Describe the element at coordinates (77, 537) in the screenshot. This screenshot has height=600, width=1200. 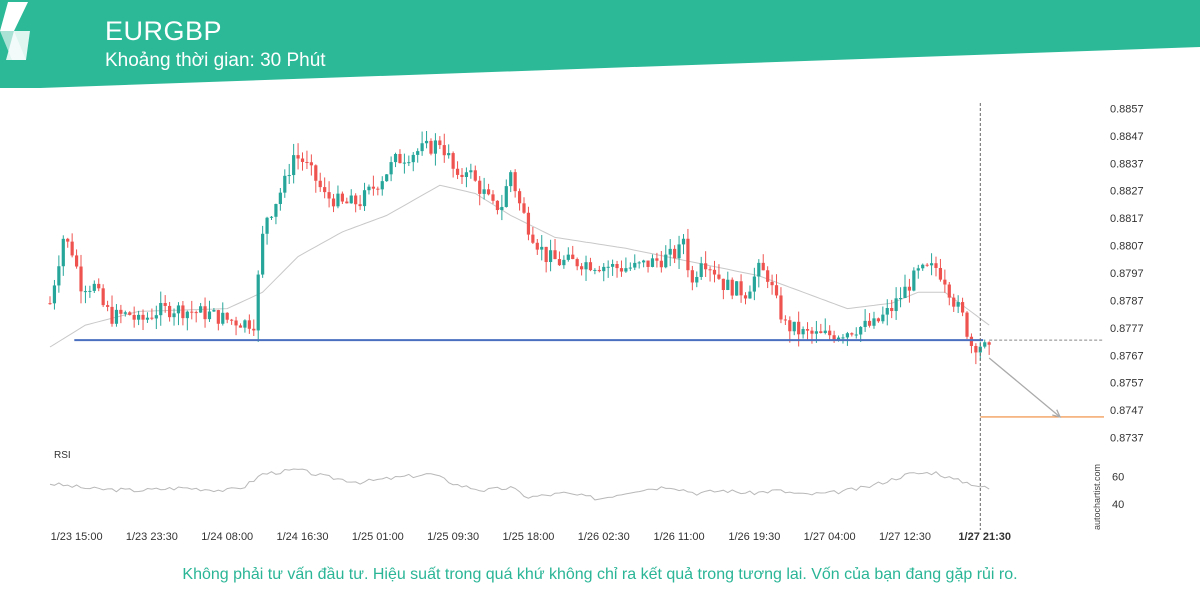
I see `x-tick-label: 1/23 15:00` at that location.